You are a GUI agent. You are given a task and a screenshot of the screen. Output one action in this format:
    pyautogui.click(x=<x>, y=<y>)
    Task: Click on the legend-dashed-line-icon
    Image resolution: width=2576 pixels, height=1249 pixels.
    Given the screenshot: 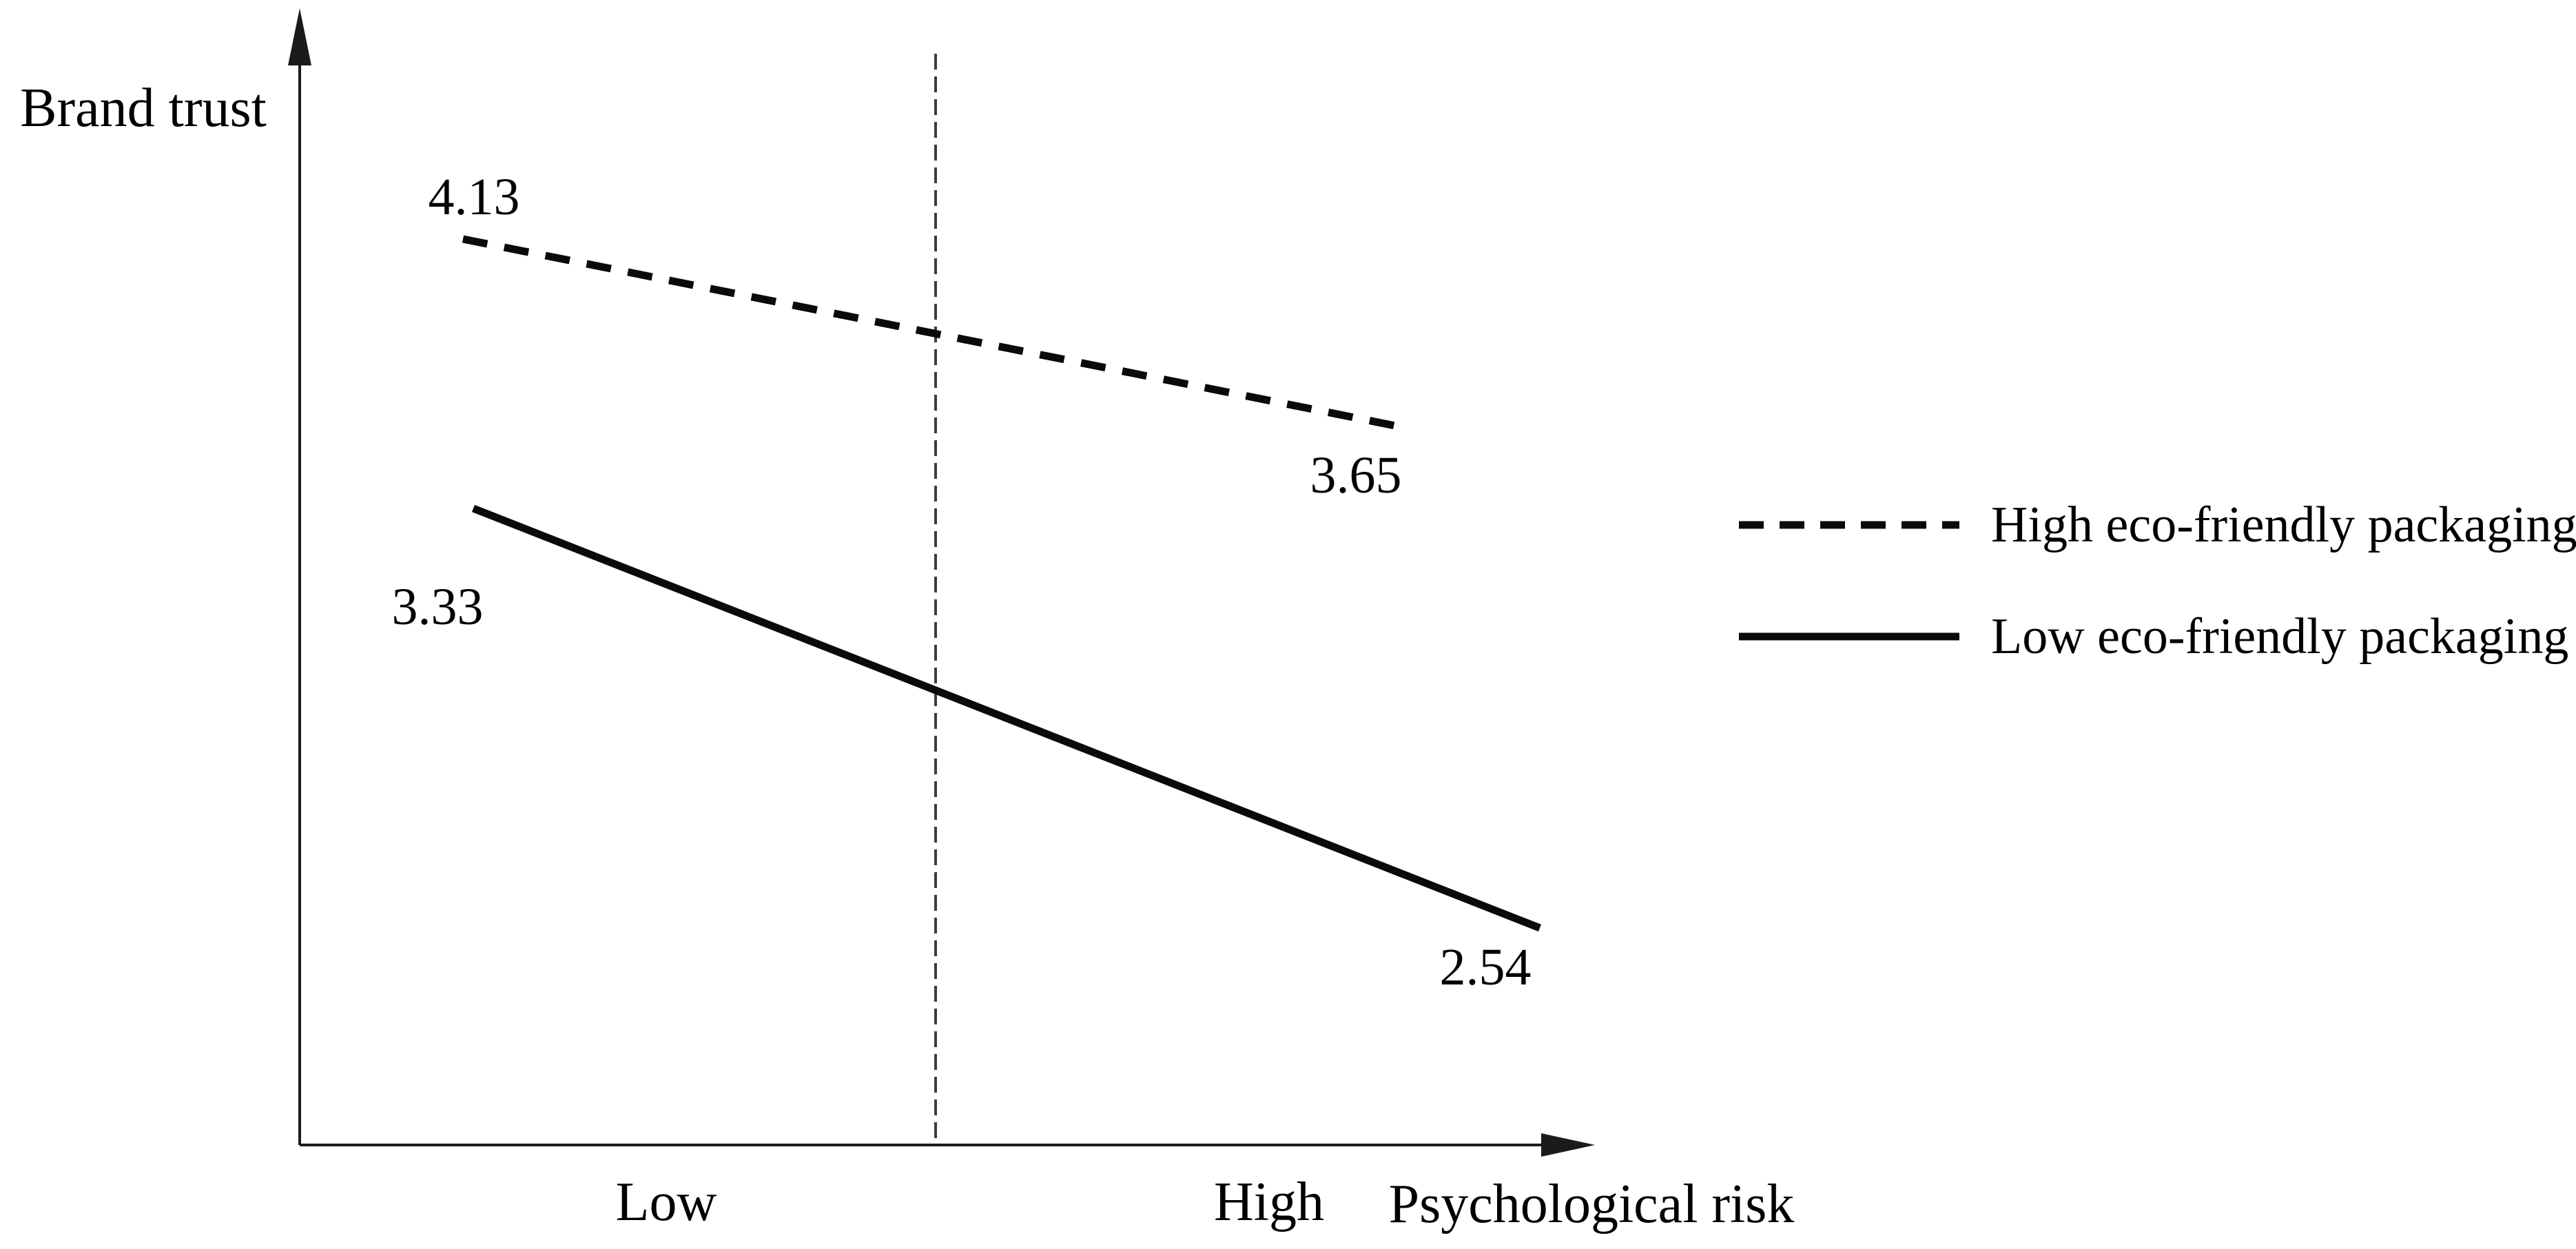 What is the action you would take?
    pyautogui.click(x=1849, y=525)
    